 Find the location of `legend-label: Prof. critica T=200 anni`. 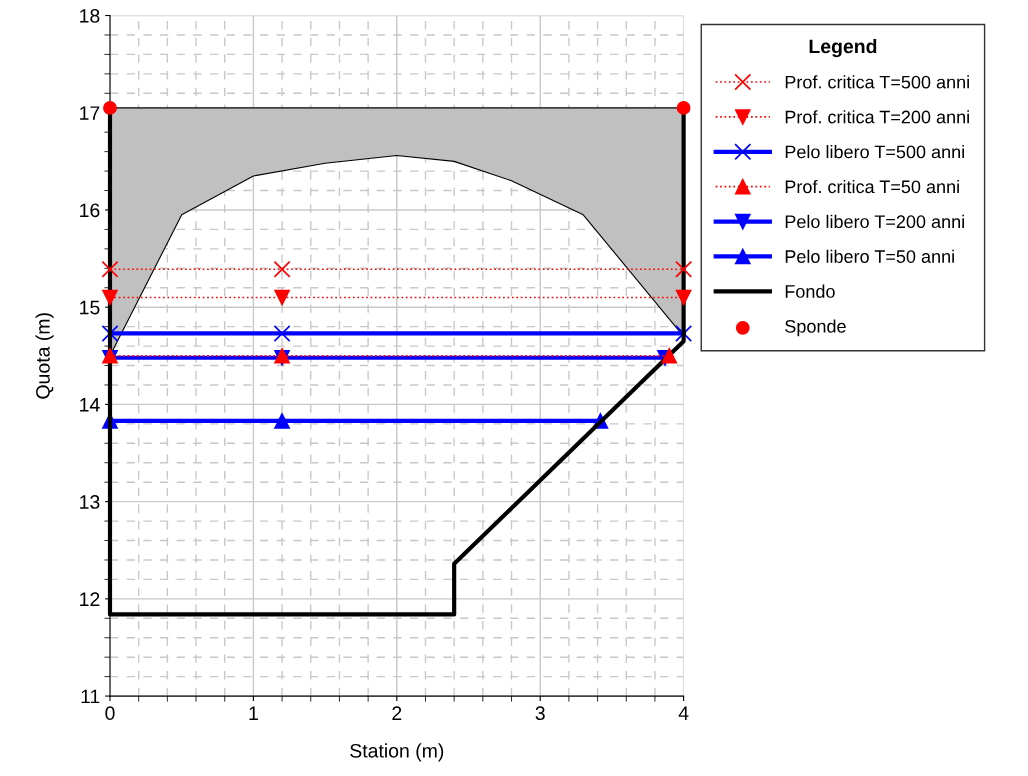

legend-label: Prof. critica T=200 anni is located at coordinates (877, 117).